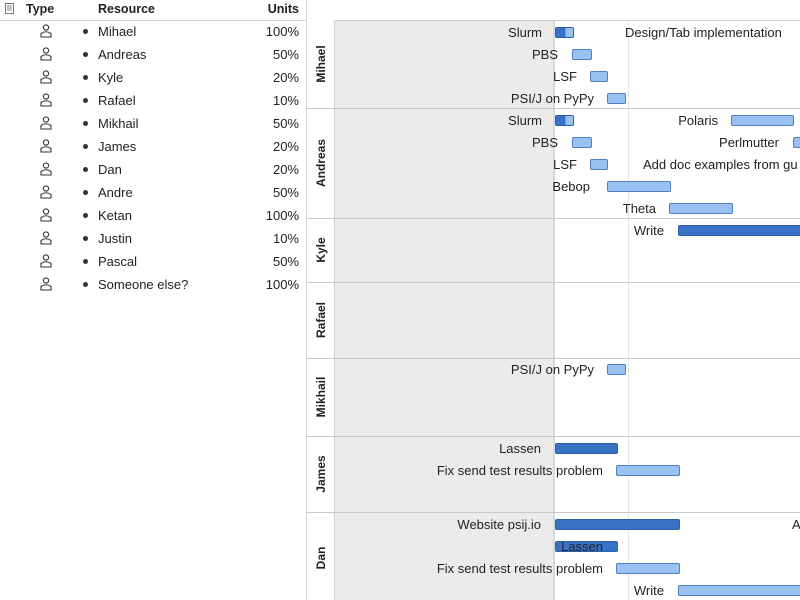  Describe the element at coordinates (334, 310) in the screenshot. I see `group-label-divider` at that location.